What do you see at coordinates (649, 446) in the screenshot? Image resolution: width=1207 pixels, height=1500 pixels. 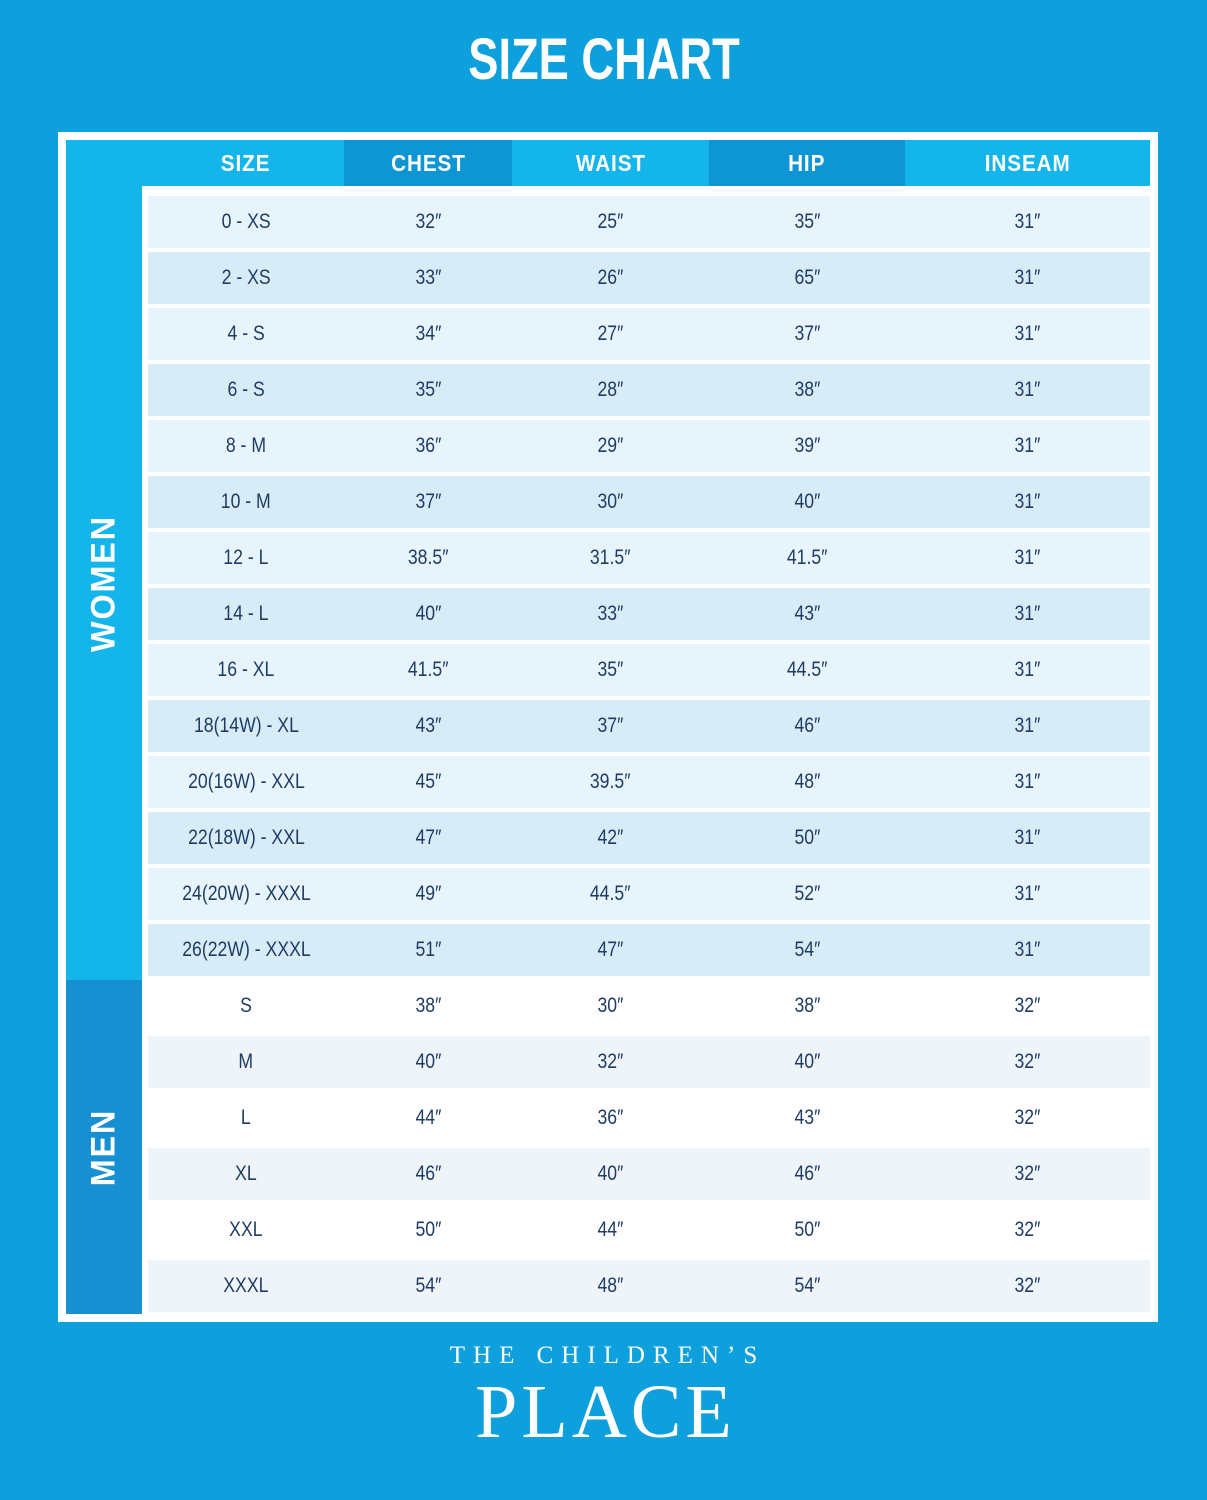 I see `table-row-women-4: 8 - M 36″ 29″ 39″ 31″` at bounding box center [649, 446].